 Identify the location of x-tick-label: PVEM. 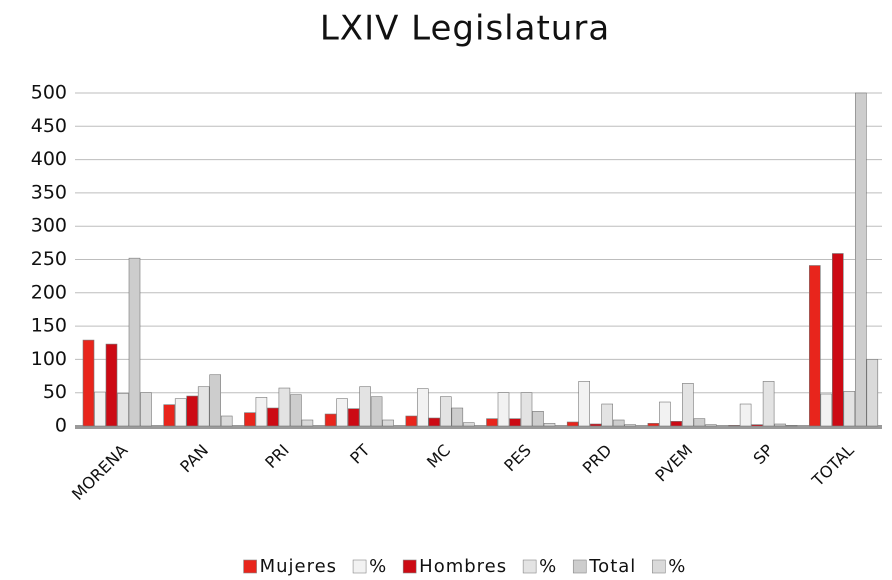
(673, 463).